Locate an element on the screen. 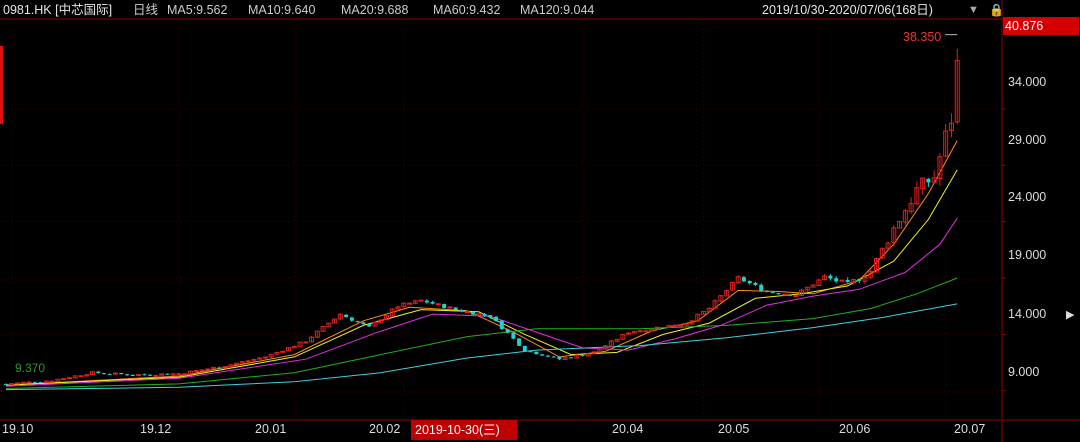 This screenshot has width=1080, height=442. period-label: 日线 is located at coordinates (146, 10).